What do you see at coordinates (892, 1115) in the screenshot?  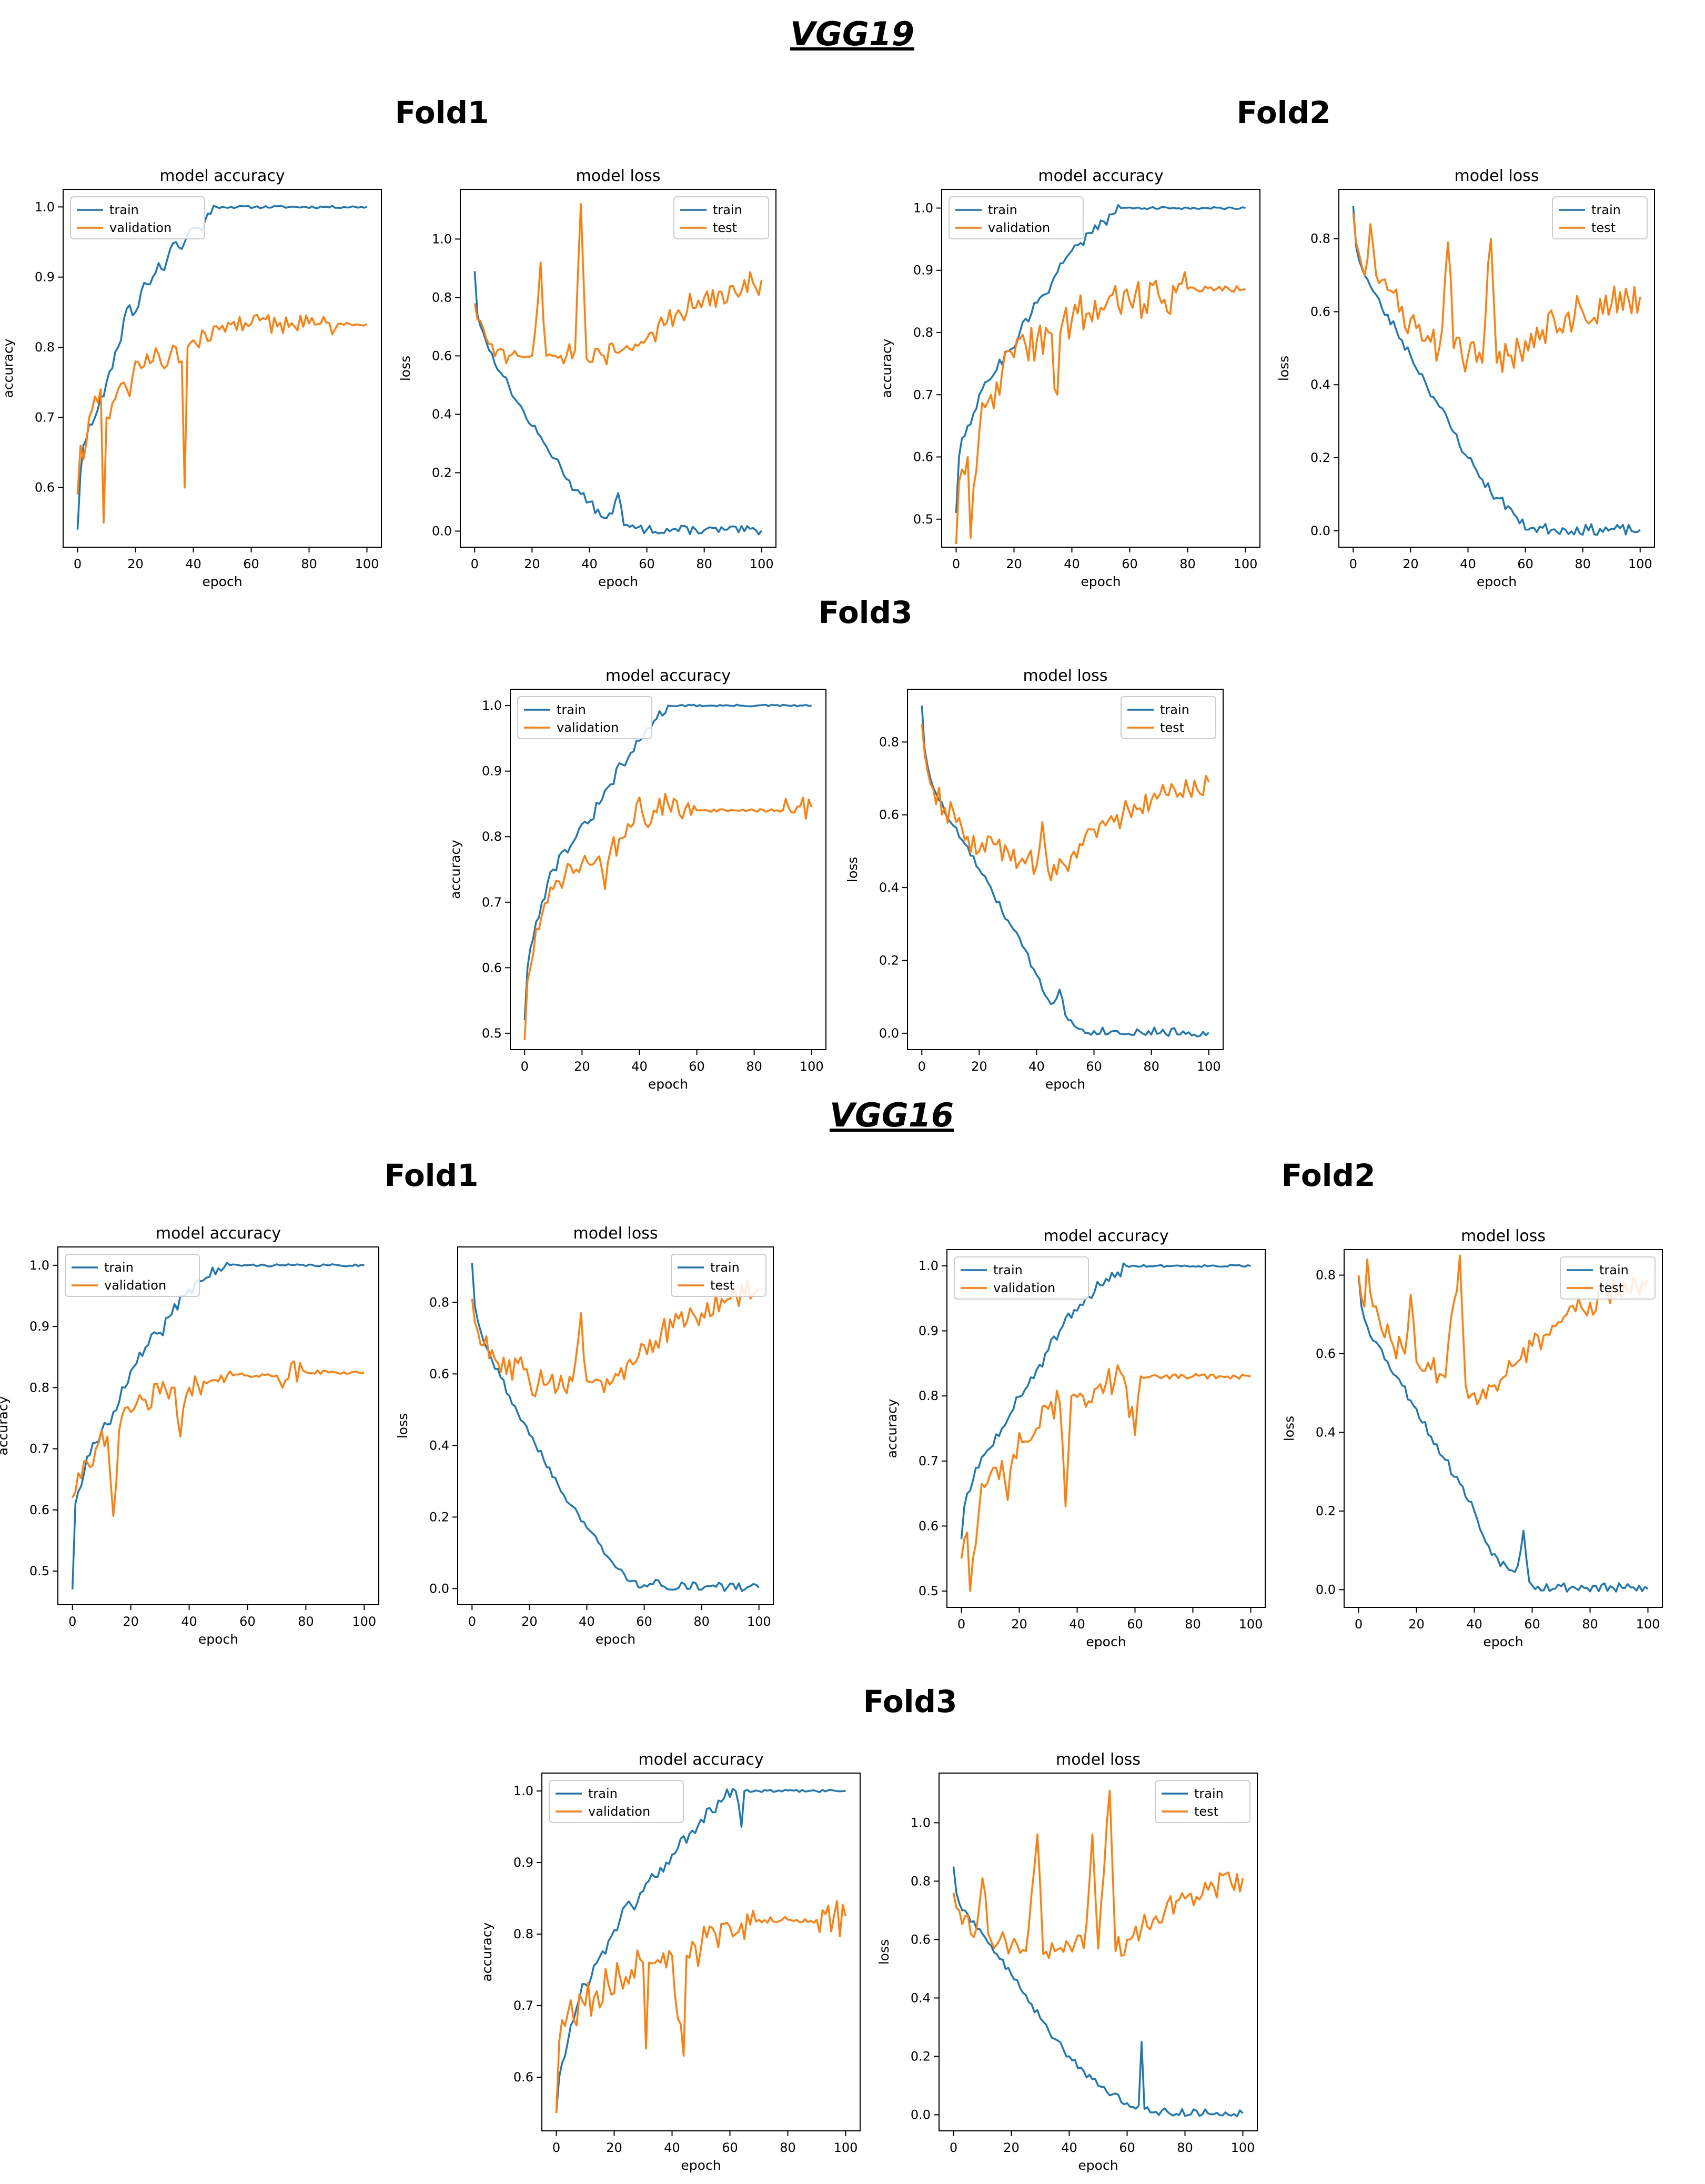 I see `section-title-vgg16: VGG16` at bounding box center [892, 1115].